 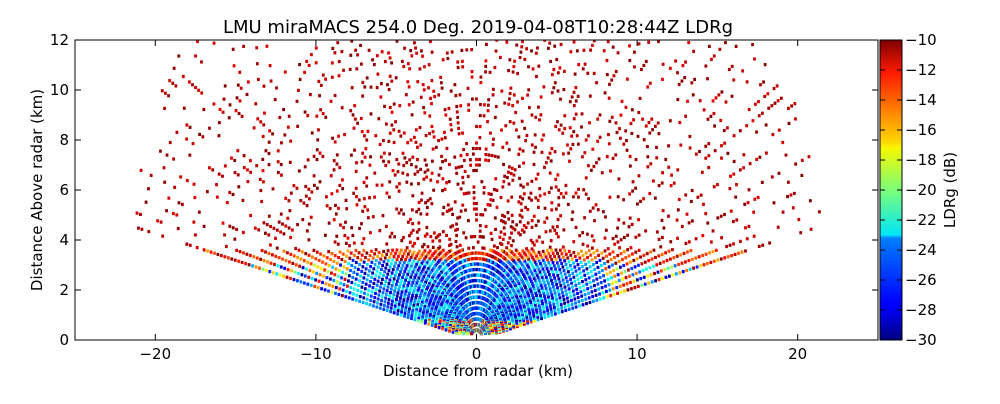 What do you see at coordinates (64, 190) in the screenshot?
I see `y-tick-label: 6` at bounding box center [64, 190].